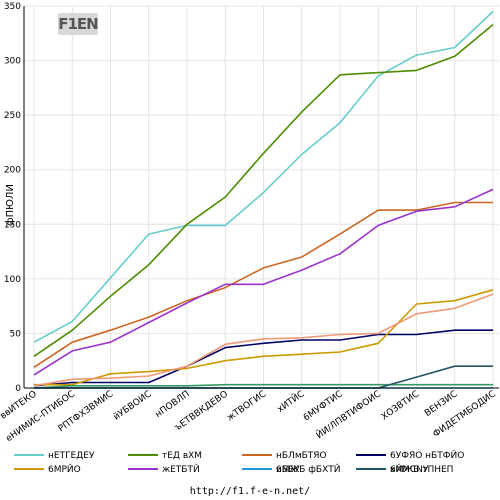  Describe the element at coordinates (12, 7) in the screenshot. I see `y-tick-label: 350` at that location.